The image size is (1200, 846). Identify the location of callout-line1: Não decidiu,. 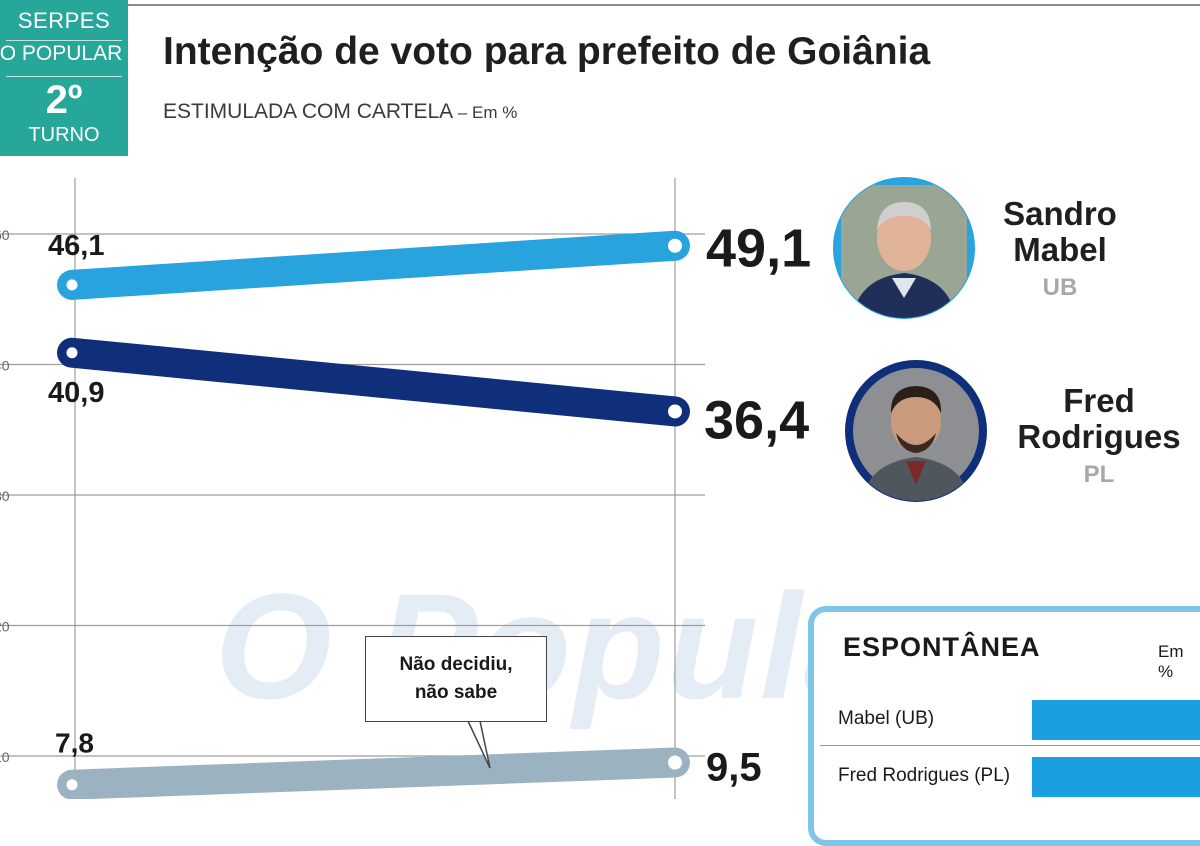
(456, 664).